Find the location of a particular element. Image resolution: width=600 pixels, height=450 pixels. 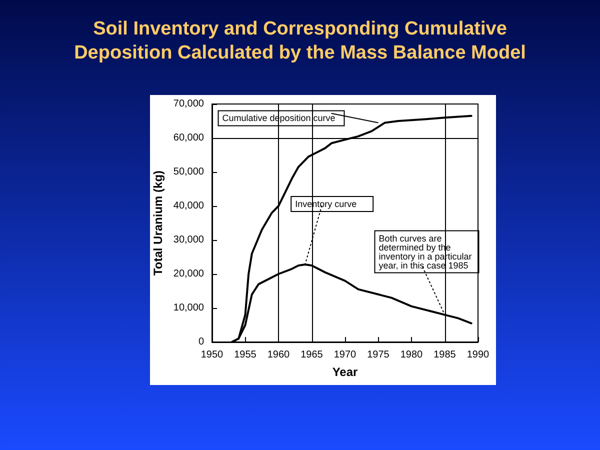

x-tick-label: 1955 is located at coordinates (245, 355).